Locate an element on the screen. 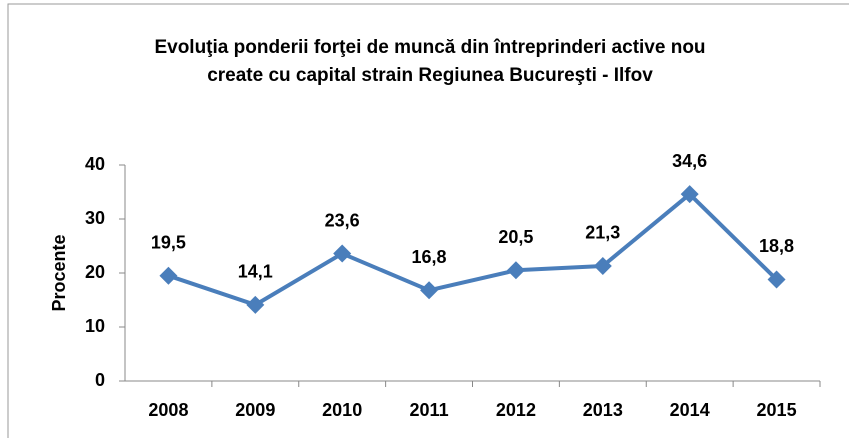  data-label: 14,1 is located at coordinates (255, 272).